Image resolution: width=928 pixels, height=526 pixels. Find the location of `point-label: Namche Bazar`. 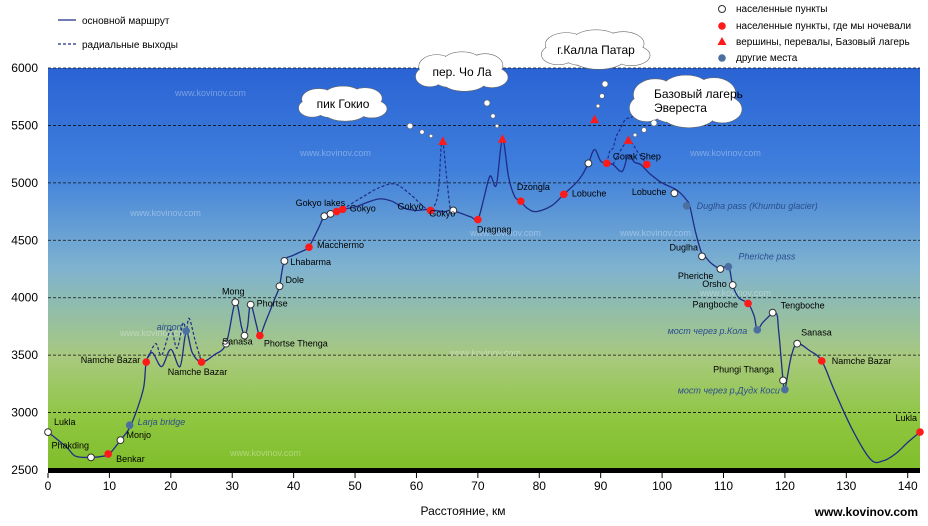

point-label: Namche Bazar is located at coordinates (198, 372).